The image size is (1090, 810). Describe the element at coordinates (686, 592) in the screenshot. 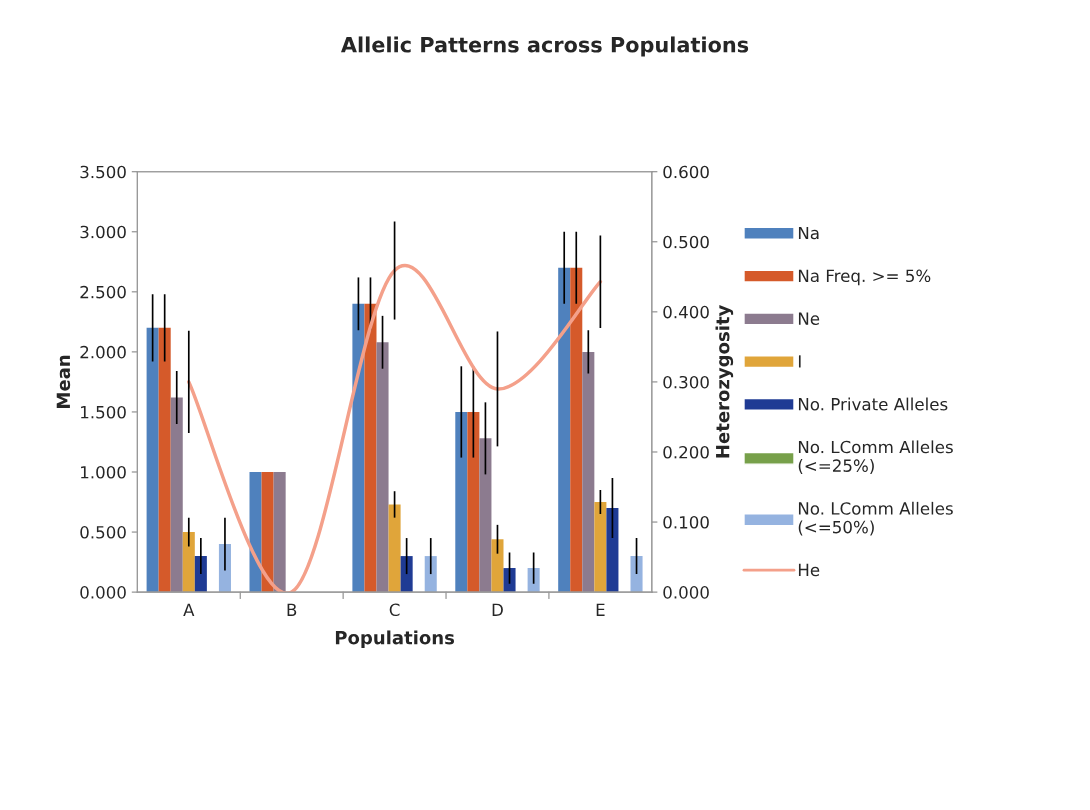

I see `y2-tick-label: 0.000` at that location.